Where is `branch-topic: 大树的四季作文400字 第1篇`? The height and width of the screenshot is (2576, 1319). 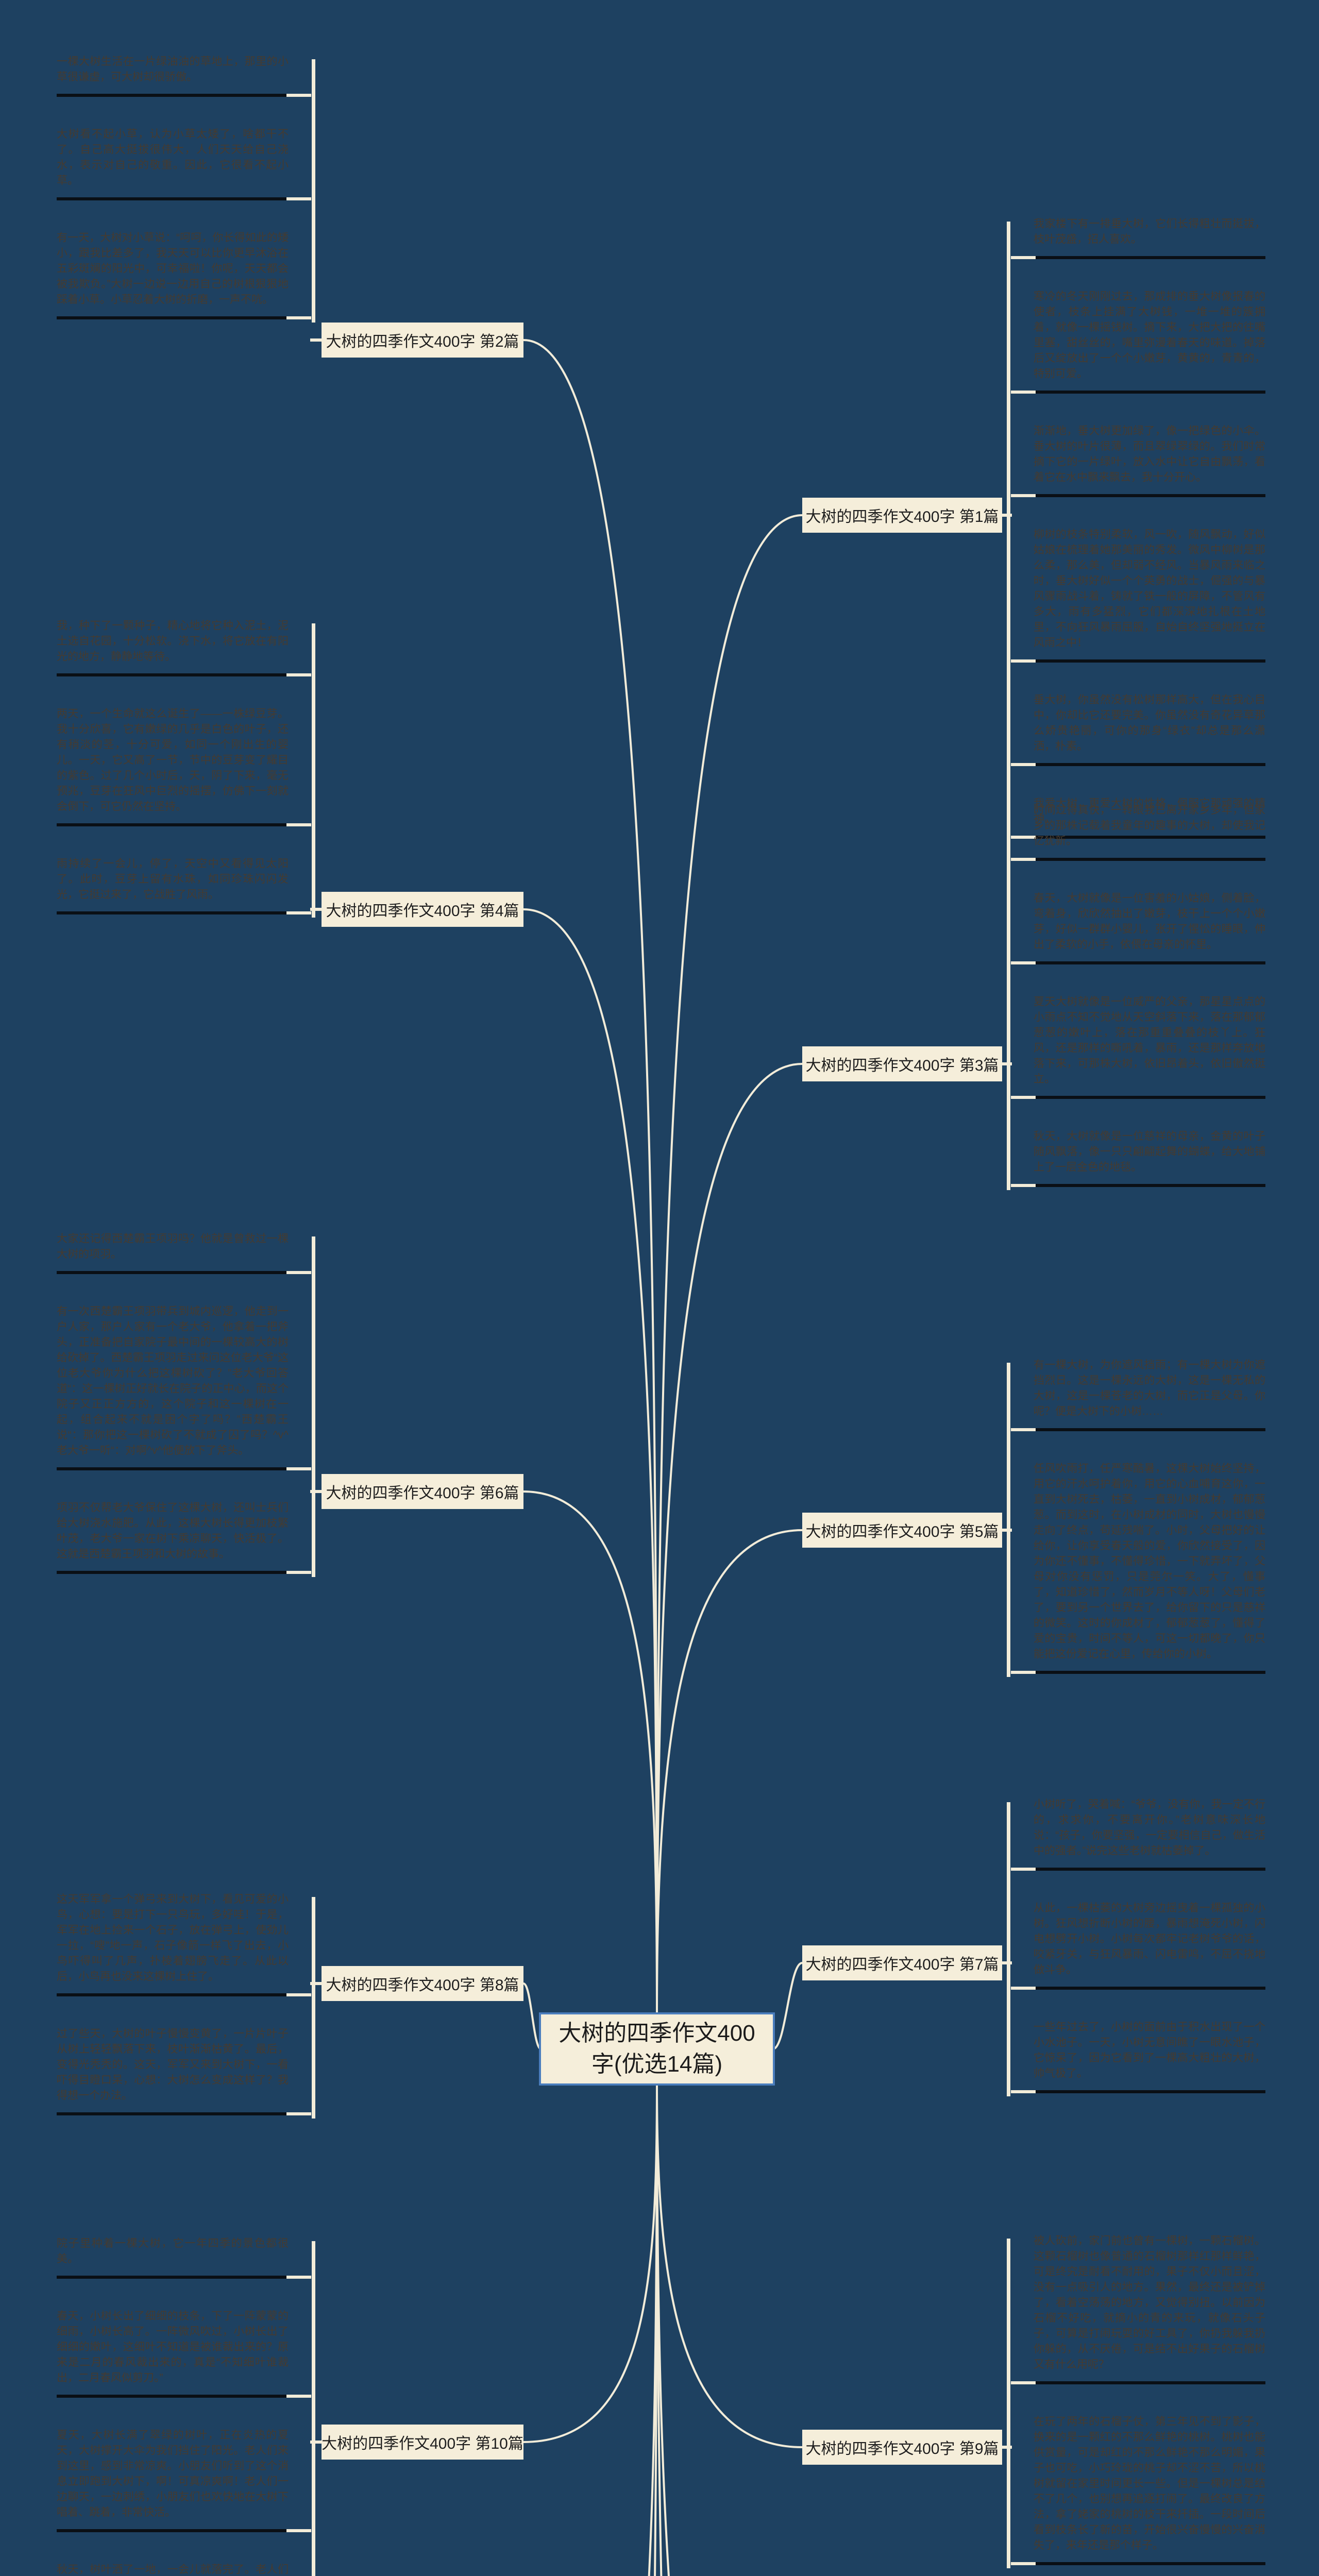 branch-topic: 大树的四季作文400字 第1篇 is located at coordinates (907, 515).